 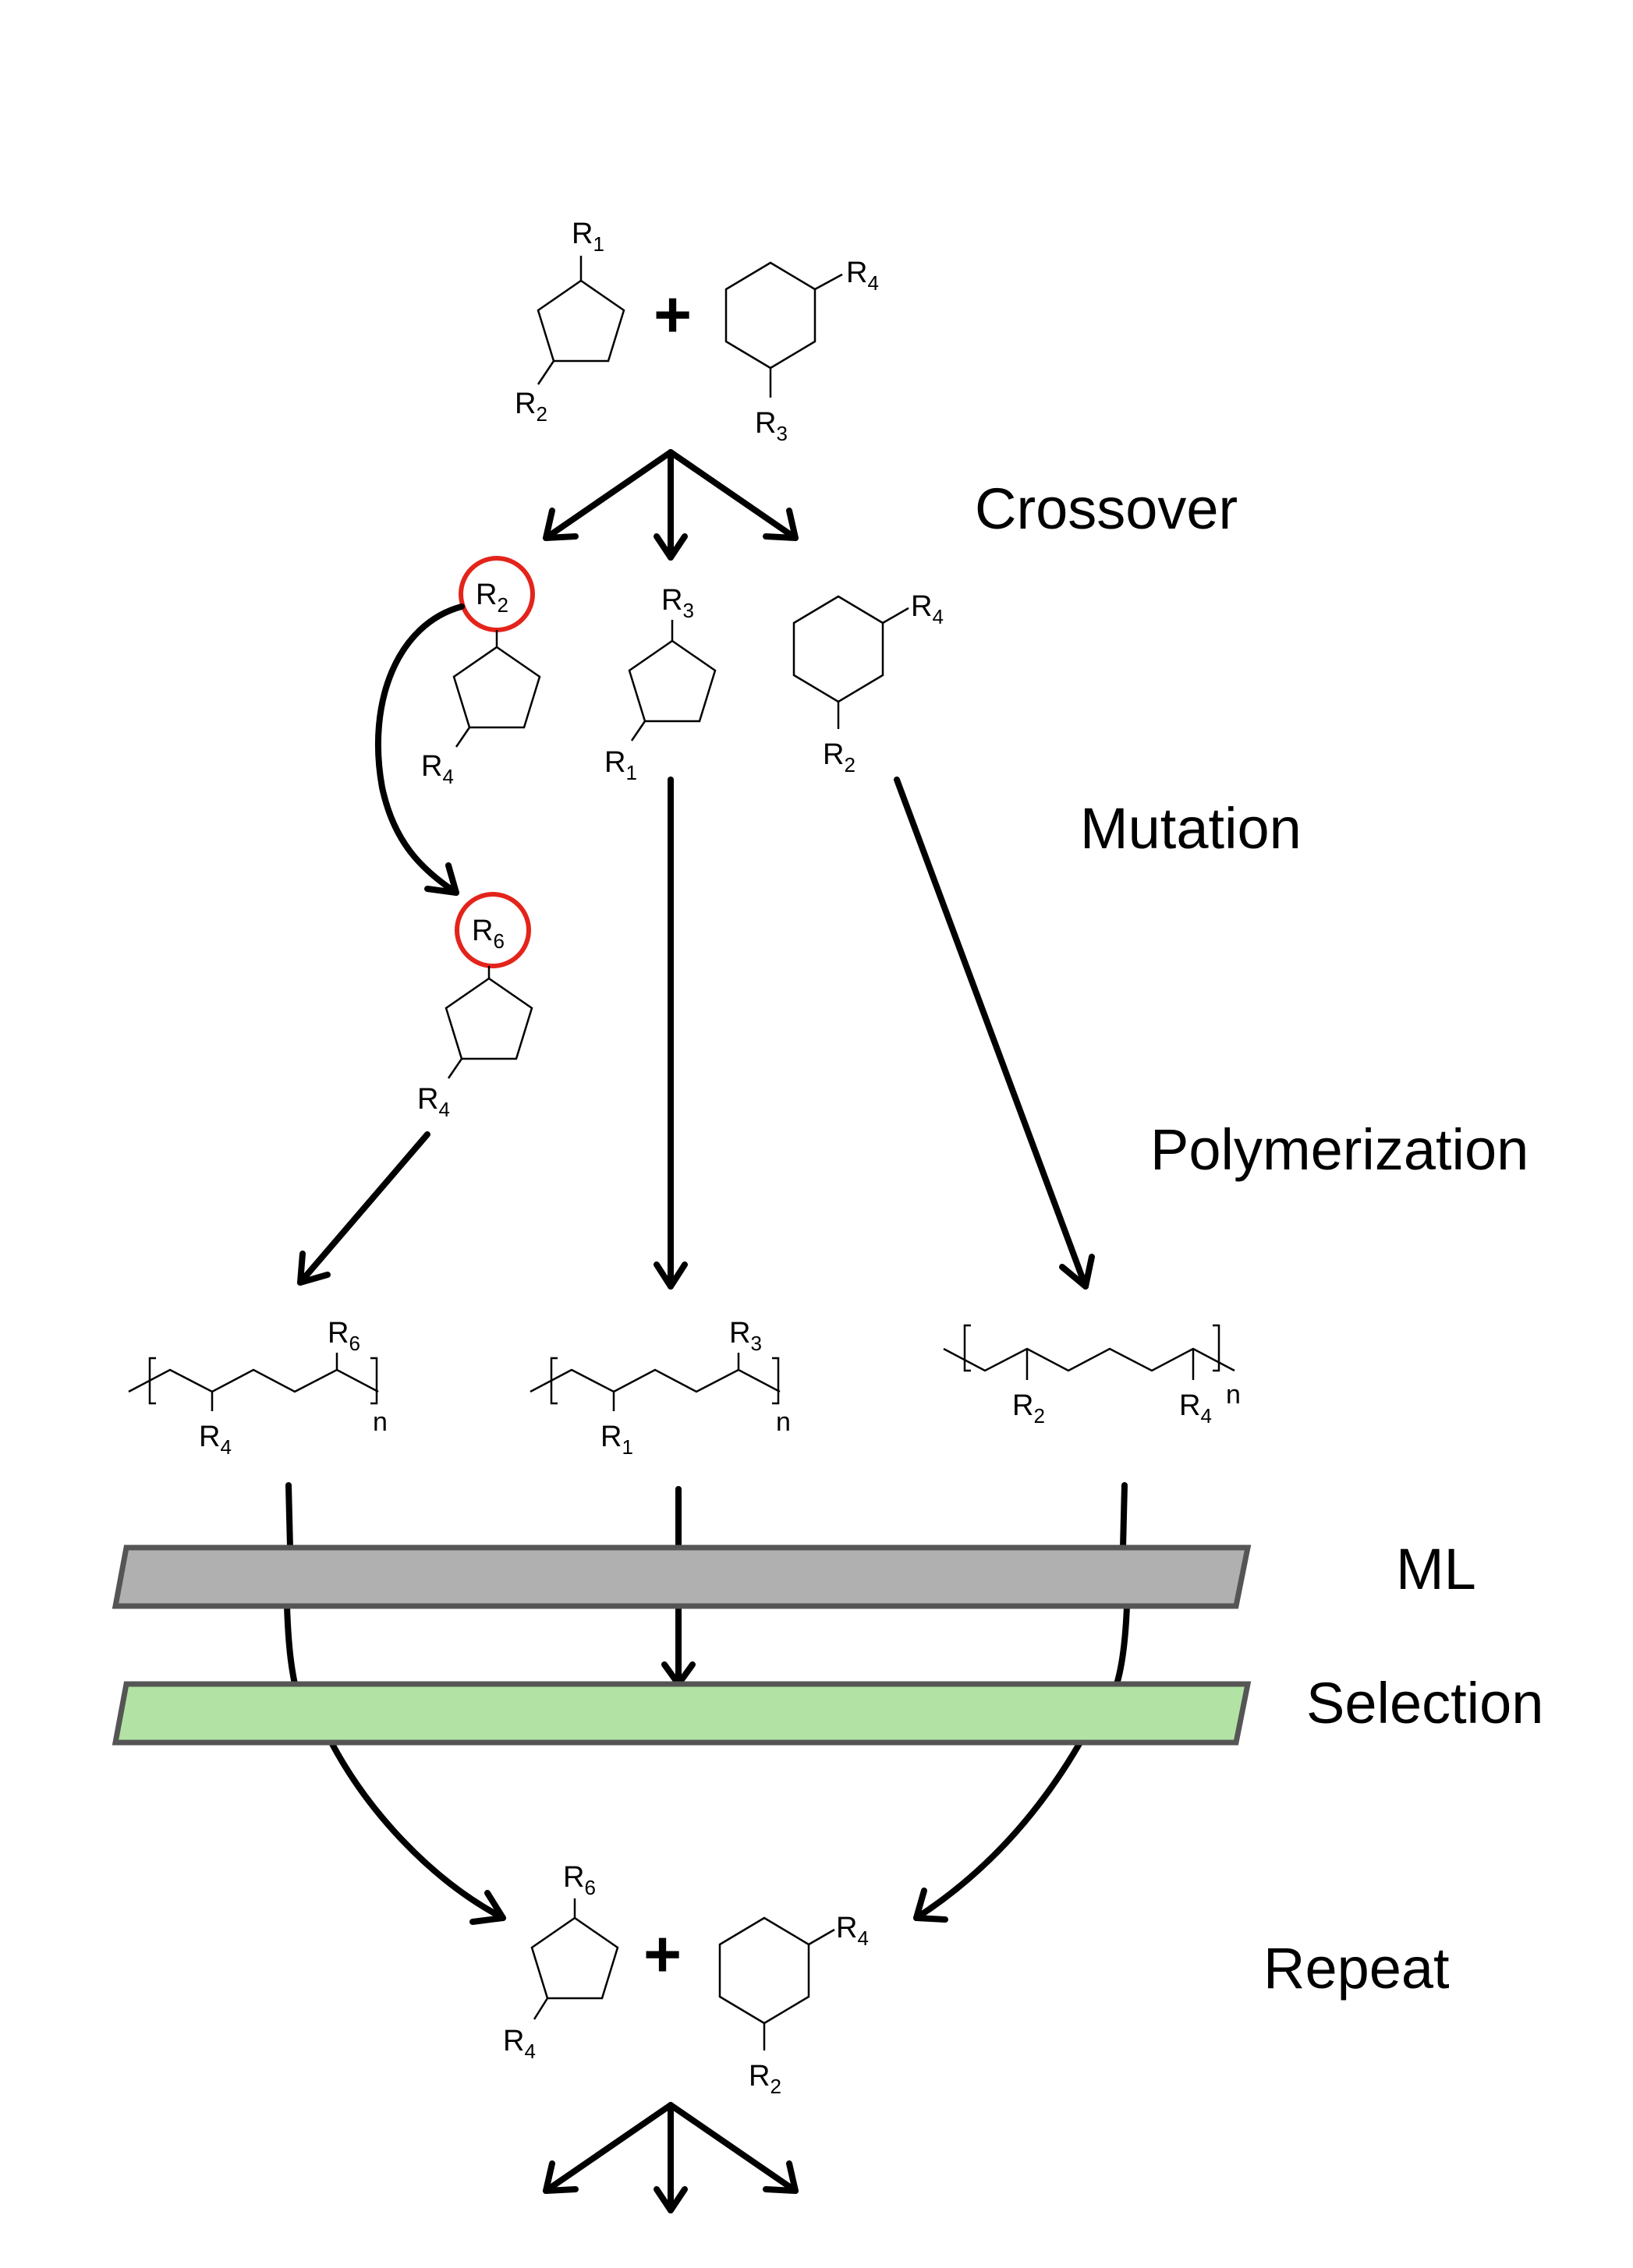 What do you see at coordinates (561, 1962) in the screenshot?
I see `repeat-cyclopentane: R6 R4` at bounding box center [561, 1962].